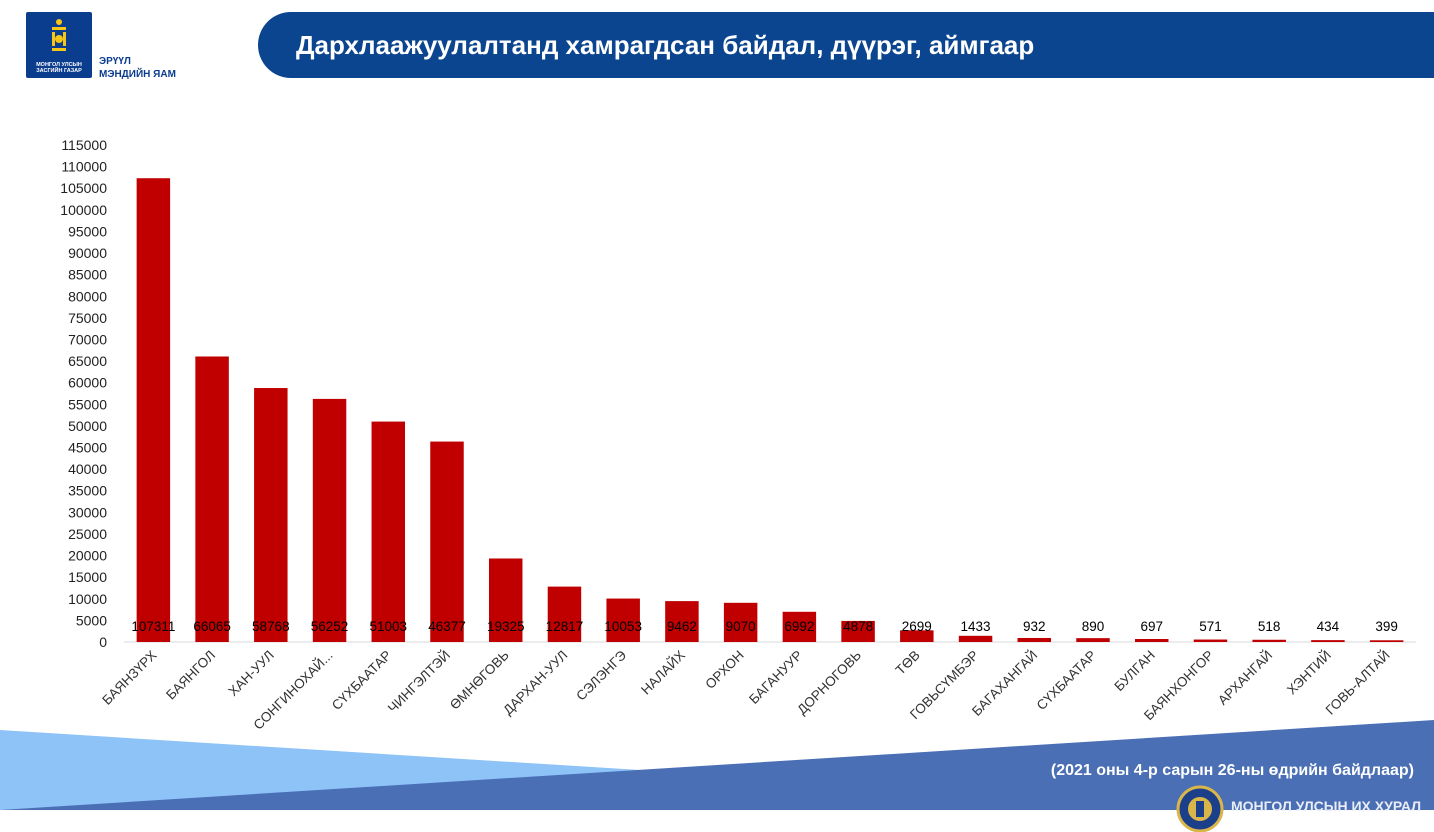  Describe the element at coordinates (84, 145) in the screenshot. I see `y-tick-label: 115000` at that location.